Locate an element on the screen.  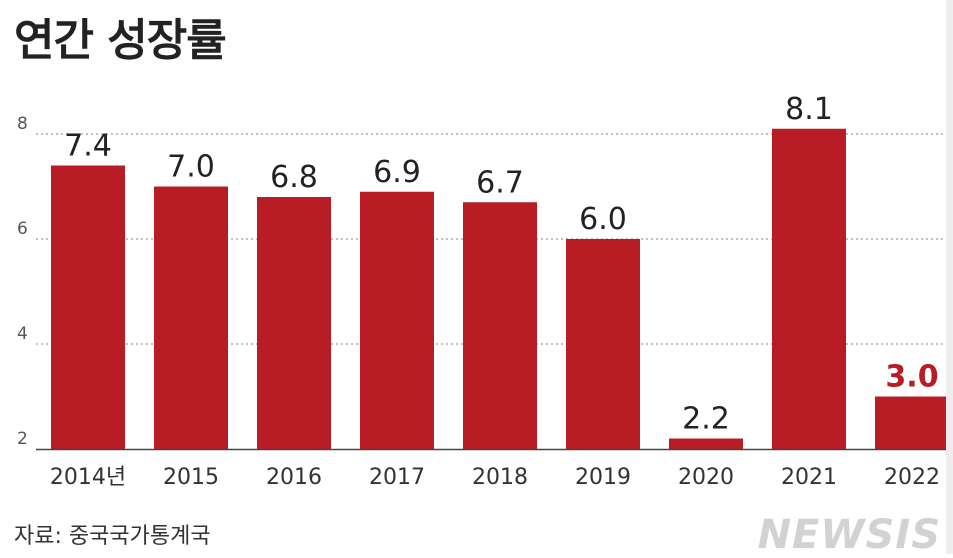
x-tick-label: 2018 is located at coordinates (500, 477).